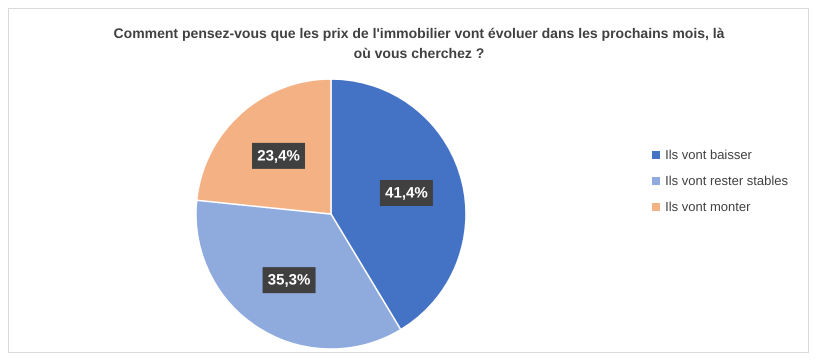 This screenshot has height=361, width=817. Describe the element at coordinates (707, 207) in the screenshot. I see `legend-label: Ils vont monter` at that location.